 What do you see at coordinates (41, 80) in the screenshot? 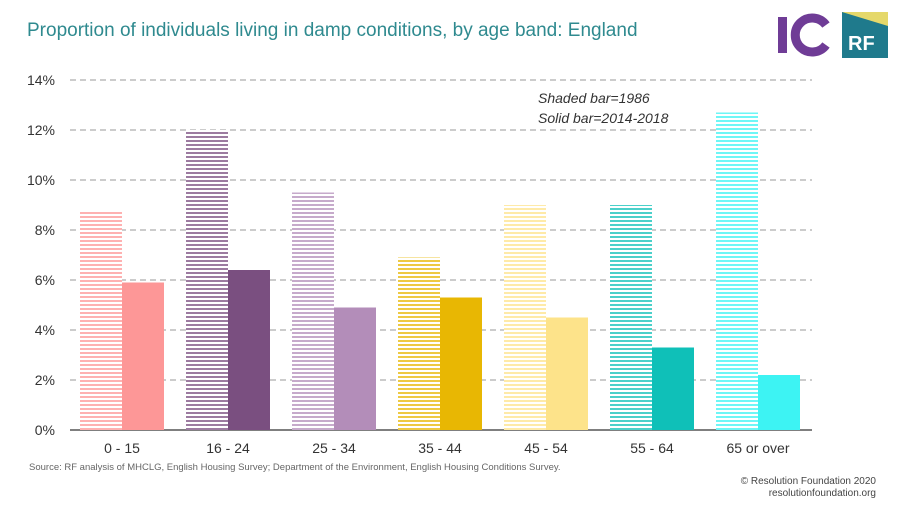
I see `y-tick-label: 14%` at bounding box center [41, 80].